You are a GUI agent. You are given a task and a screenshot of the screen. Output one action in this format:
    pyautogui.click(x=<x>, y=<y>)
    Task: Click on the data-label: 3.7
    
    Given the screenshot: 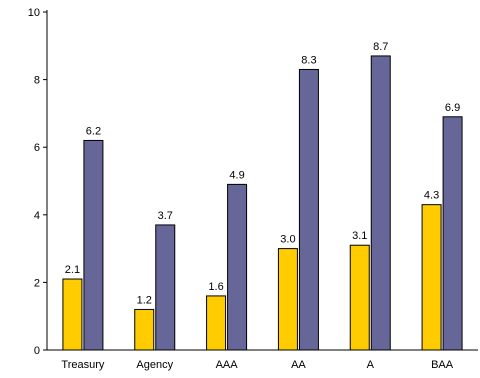 What is the action you would take?
    pyautogui.click(x=165, y=216)
    